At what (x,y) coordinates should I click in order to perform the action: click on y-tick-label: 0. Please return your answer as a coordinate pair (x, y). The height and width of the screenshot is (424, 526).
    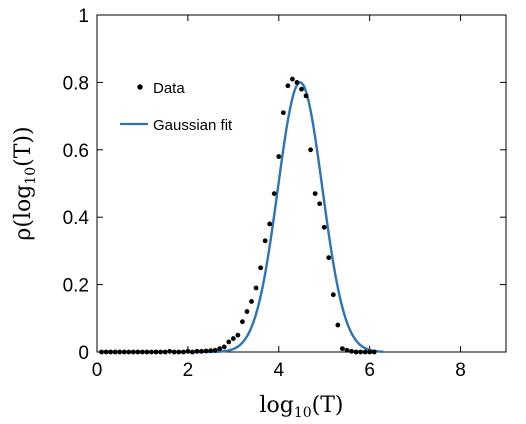
    Looking at the image, I should click on (83, 353).